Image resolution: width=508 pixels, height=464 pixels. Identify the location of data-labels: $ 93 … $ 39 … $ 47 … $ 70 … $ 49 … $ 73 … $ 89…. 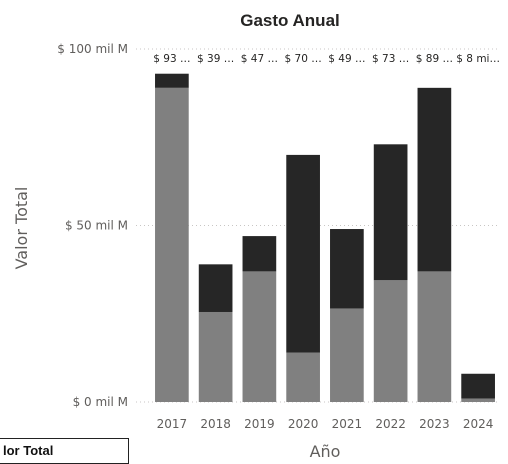
(326, 59).